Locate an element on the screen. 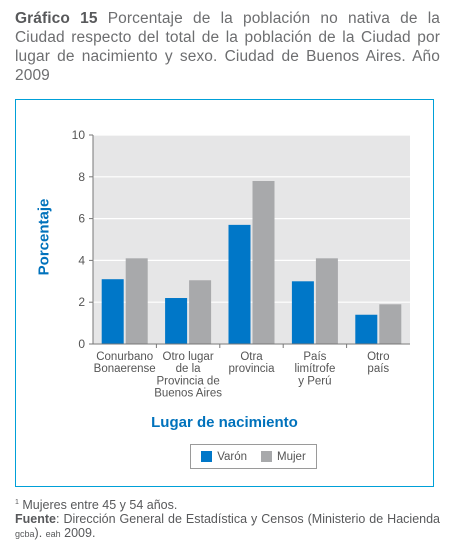  x-tick-label: País limítrofe y Perú is located at coordinates (314, 369).